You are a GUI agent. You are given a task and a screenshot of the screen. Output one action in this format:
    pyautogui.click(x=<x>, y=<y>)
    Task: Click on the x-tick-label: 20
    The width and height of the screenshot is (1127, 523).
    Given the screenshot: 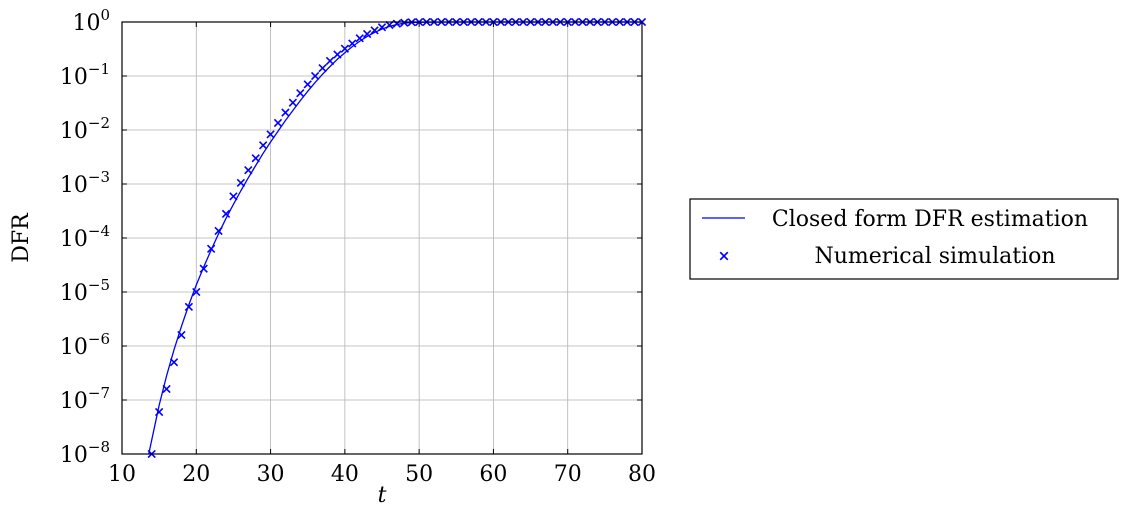 What is the action you would take?
    pyautogui.click(x=196, y=474)
    